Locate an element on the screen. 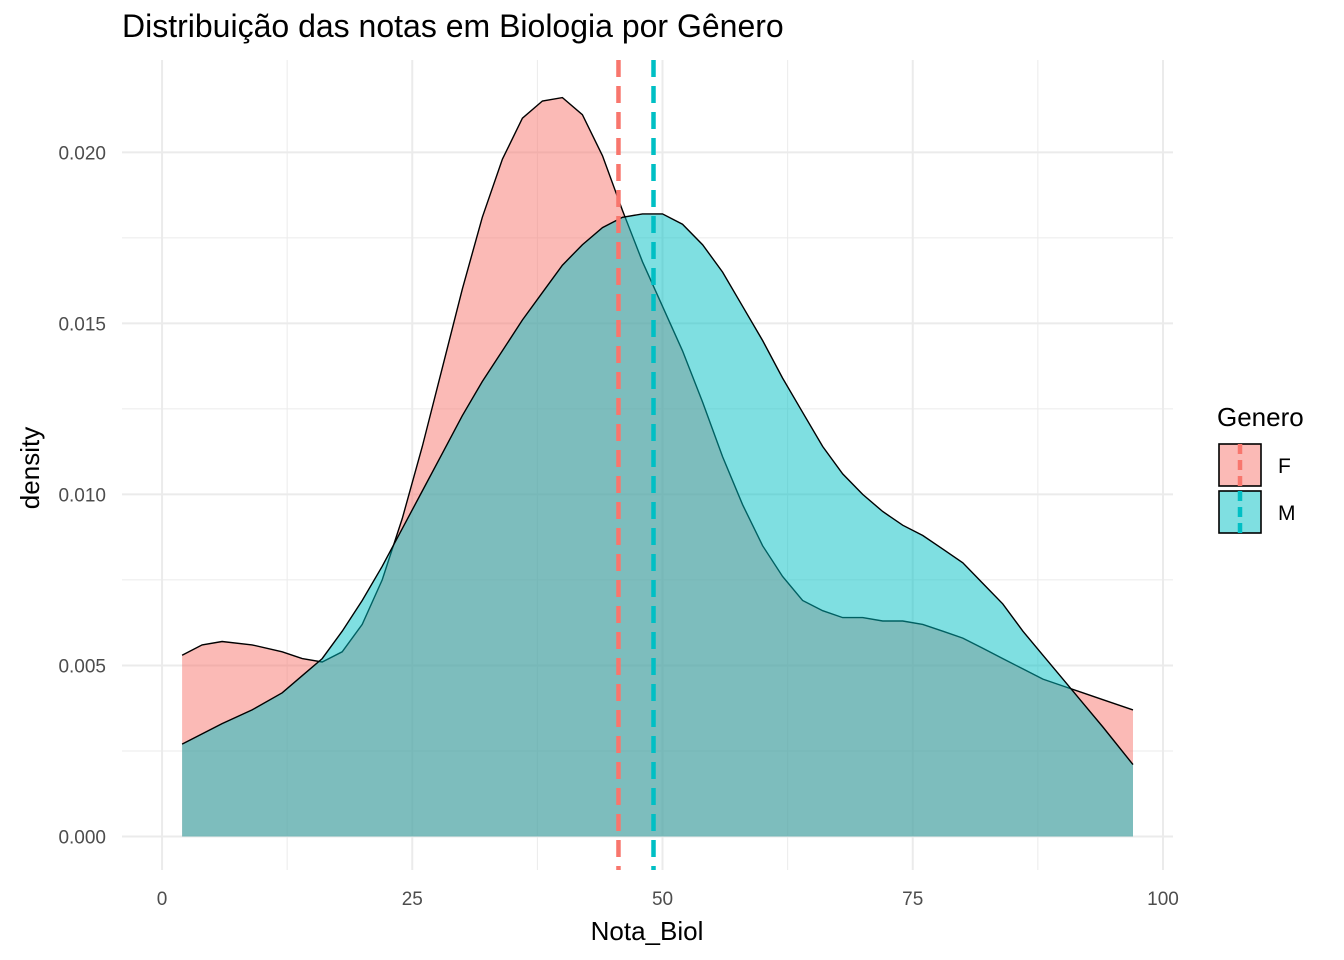 The height and width of the screenshot is (960, 1344). legend-label-F: F is located at coordinates (1284, 466).